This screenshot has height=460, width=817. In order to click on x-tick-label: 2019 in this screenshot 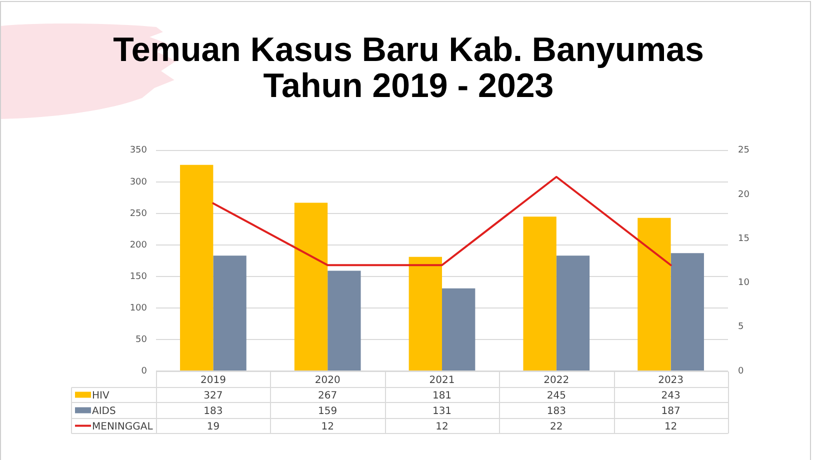, I will do `click(213, 380)`.